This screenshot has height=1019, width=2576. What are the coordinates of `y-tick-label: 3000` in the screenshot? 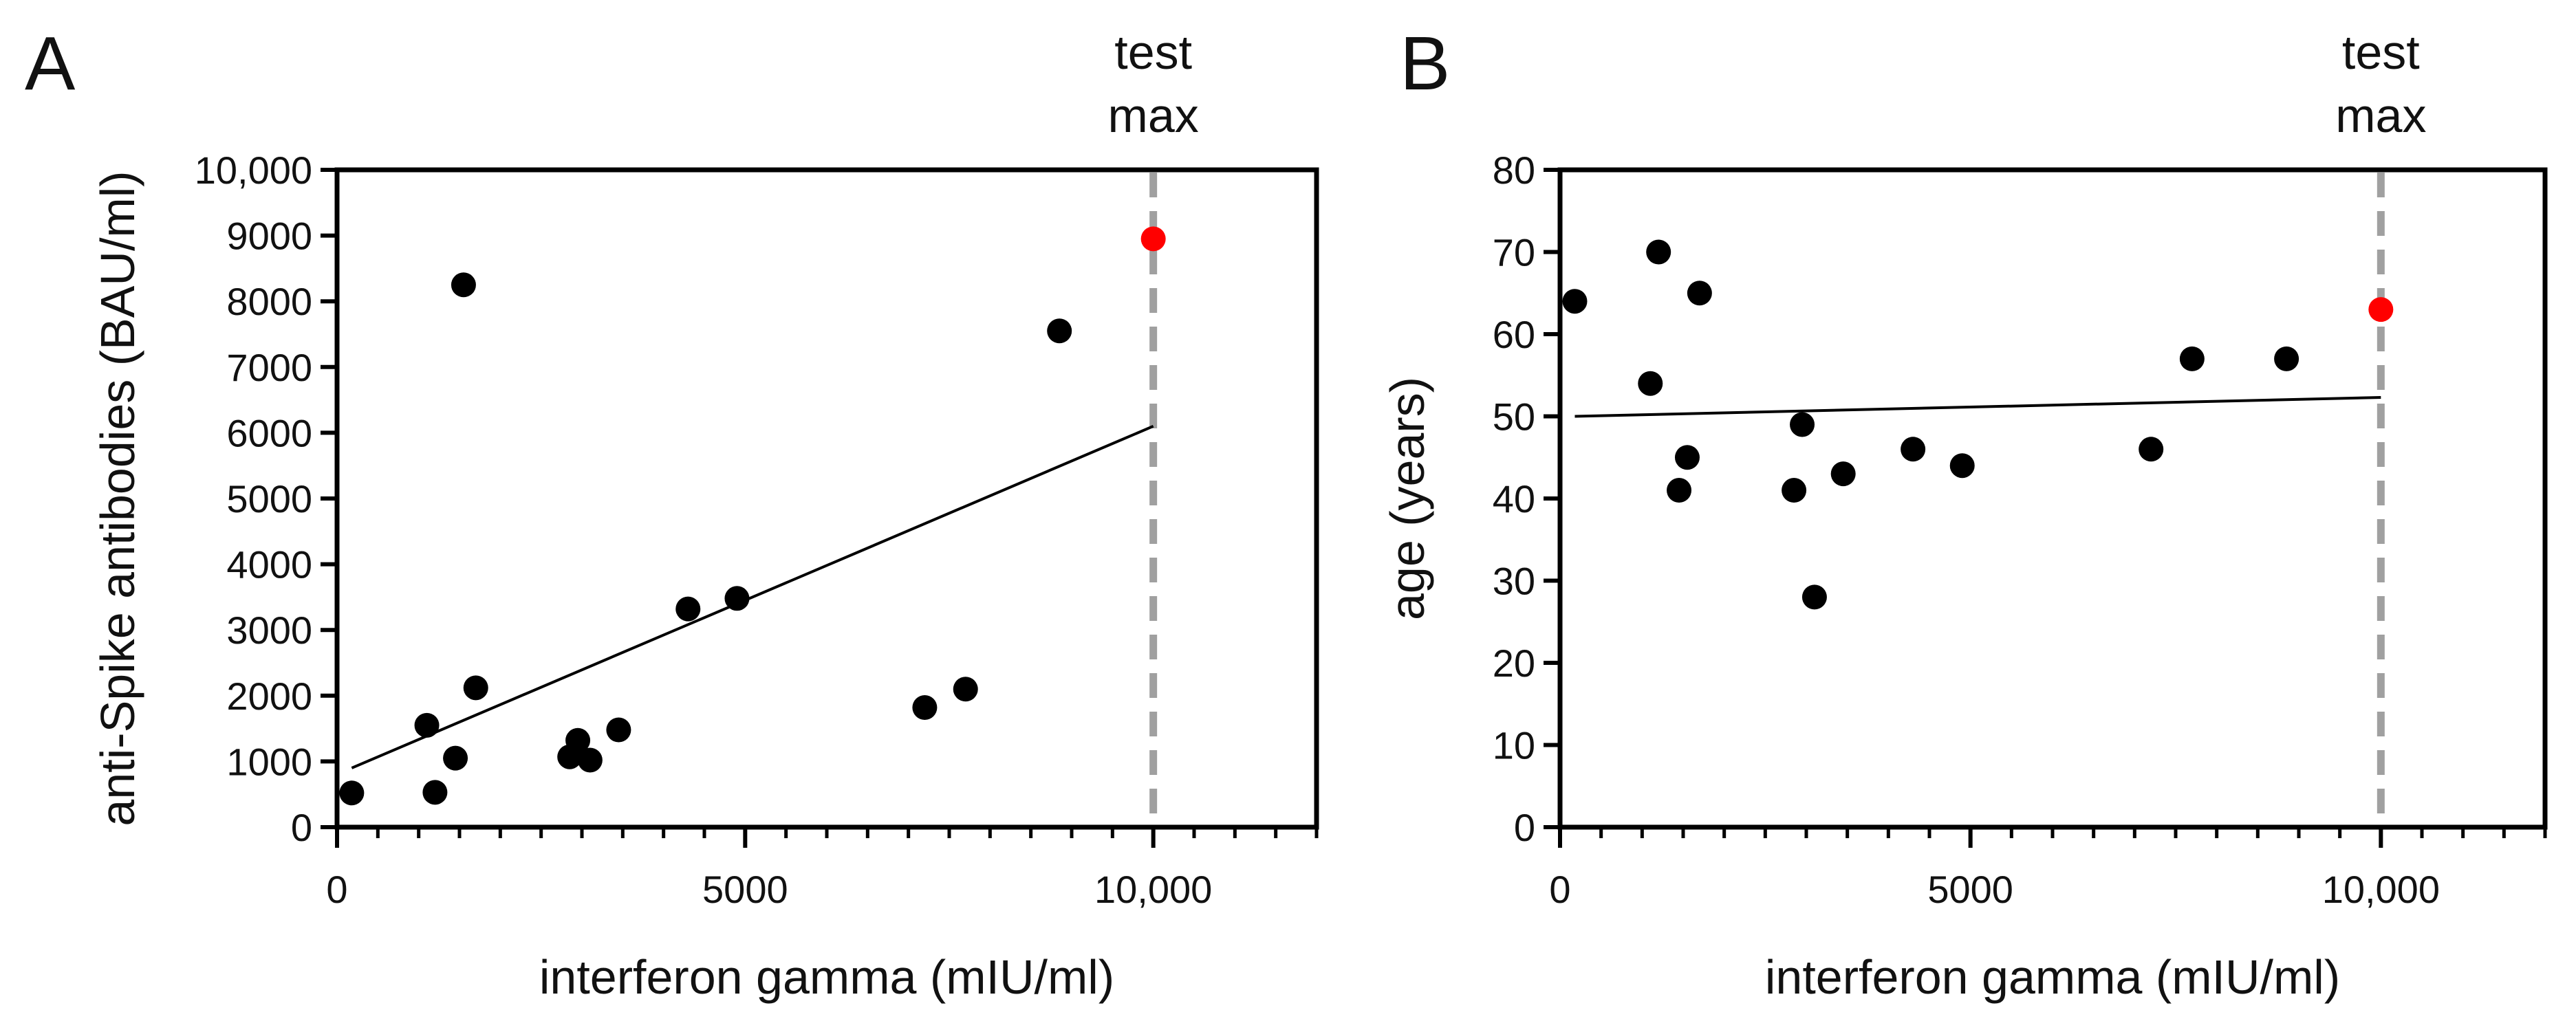 It's located at (269, 631).